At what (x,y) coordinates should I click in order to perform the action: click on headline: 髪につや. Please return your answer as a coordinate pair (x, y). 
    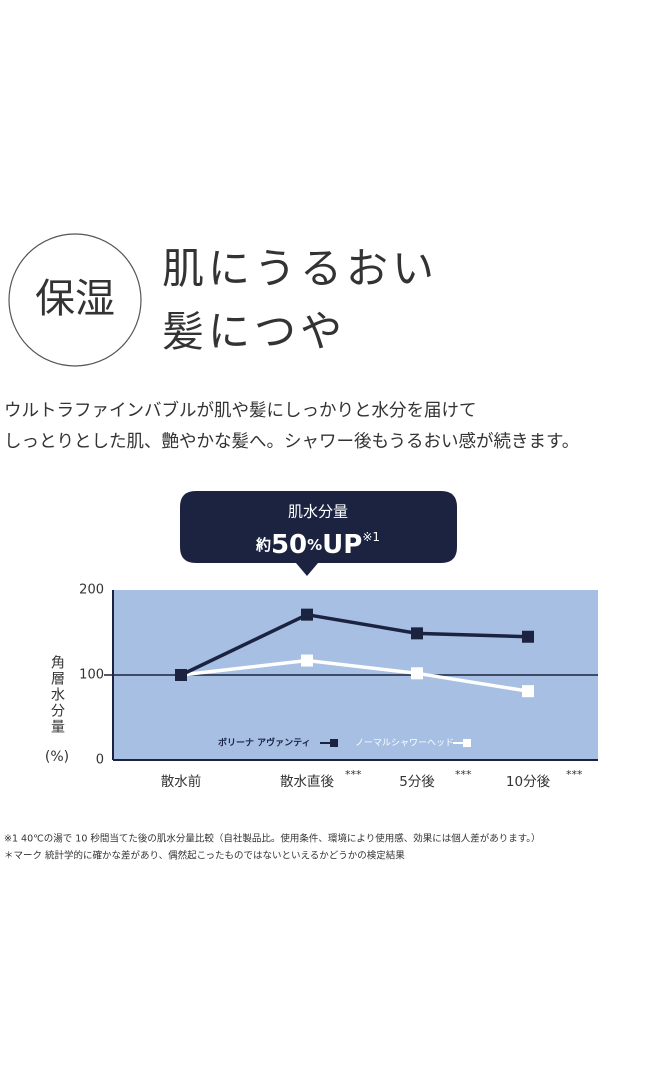
    Looking at the image, I should click on (254, 331).